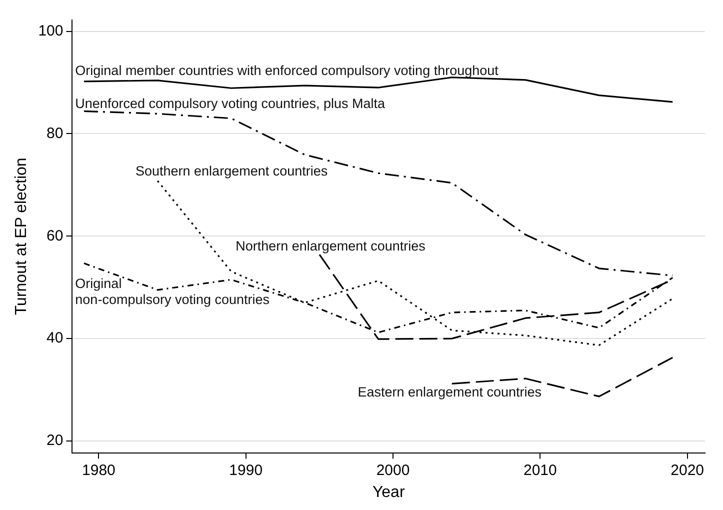 The width and height of the screenshot is (723, 510). Describe the element at coordinates (450, 392) in the screenshot. I see `series-label: Eastern enlargement countries` at that location.